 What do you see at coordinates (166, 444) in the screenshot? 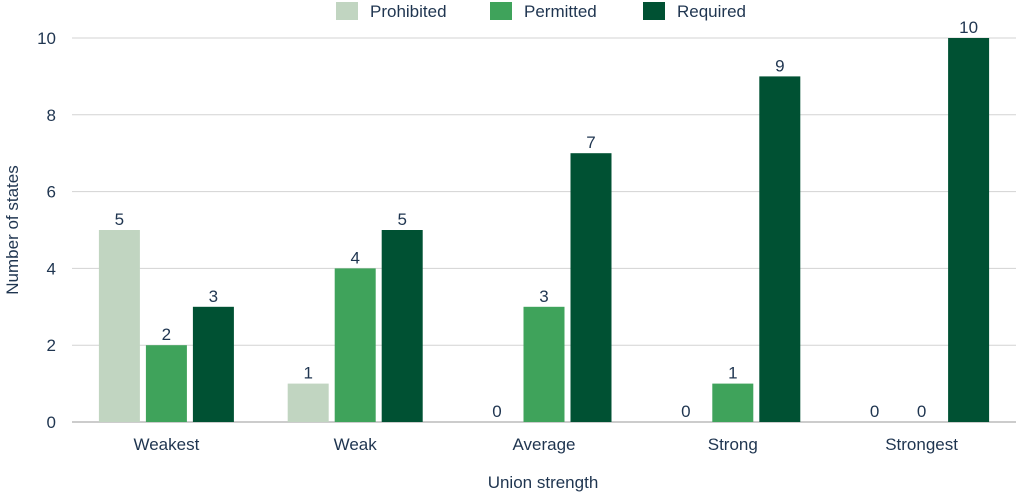
I see `x-tick-label: Weakest` at bounding box center [166, 444].